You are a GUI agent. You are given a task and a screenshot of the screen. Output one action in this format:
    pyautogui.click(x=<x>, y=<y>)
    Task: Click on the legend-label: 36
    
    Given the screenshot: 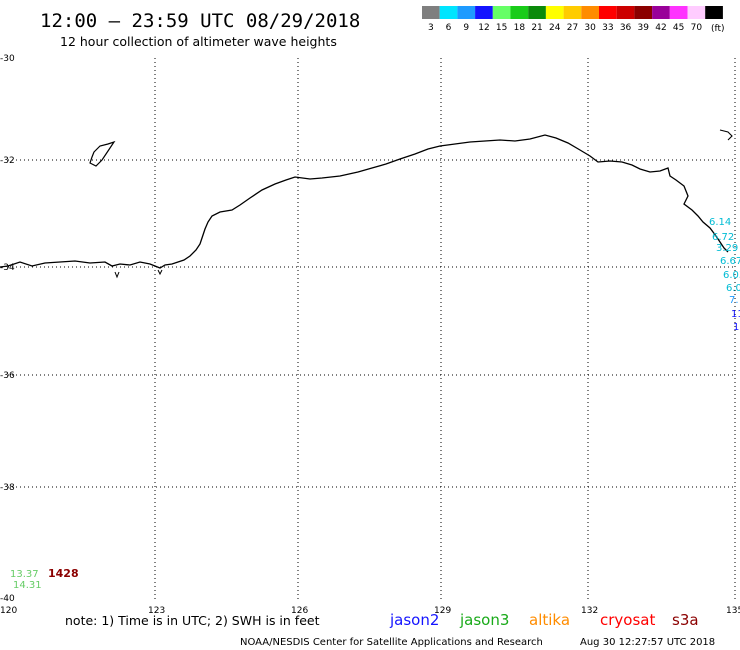 What is the action you would take?
    pyautogui.click(x=626, y=28)
    